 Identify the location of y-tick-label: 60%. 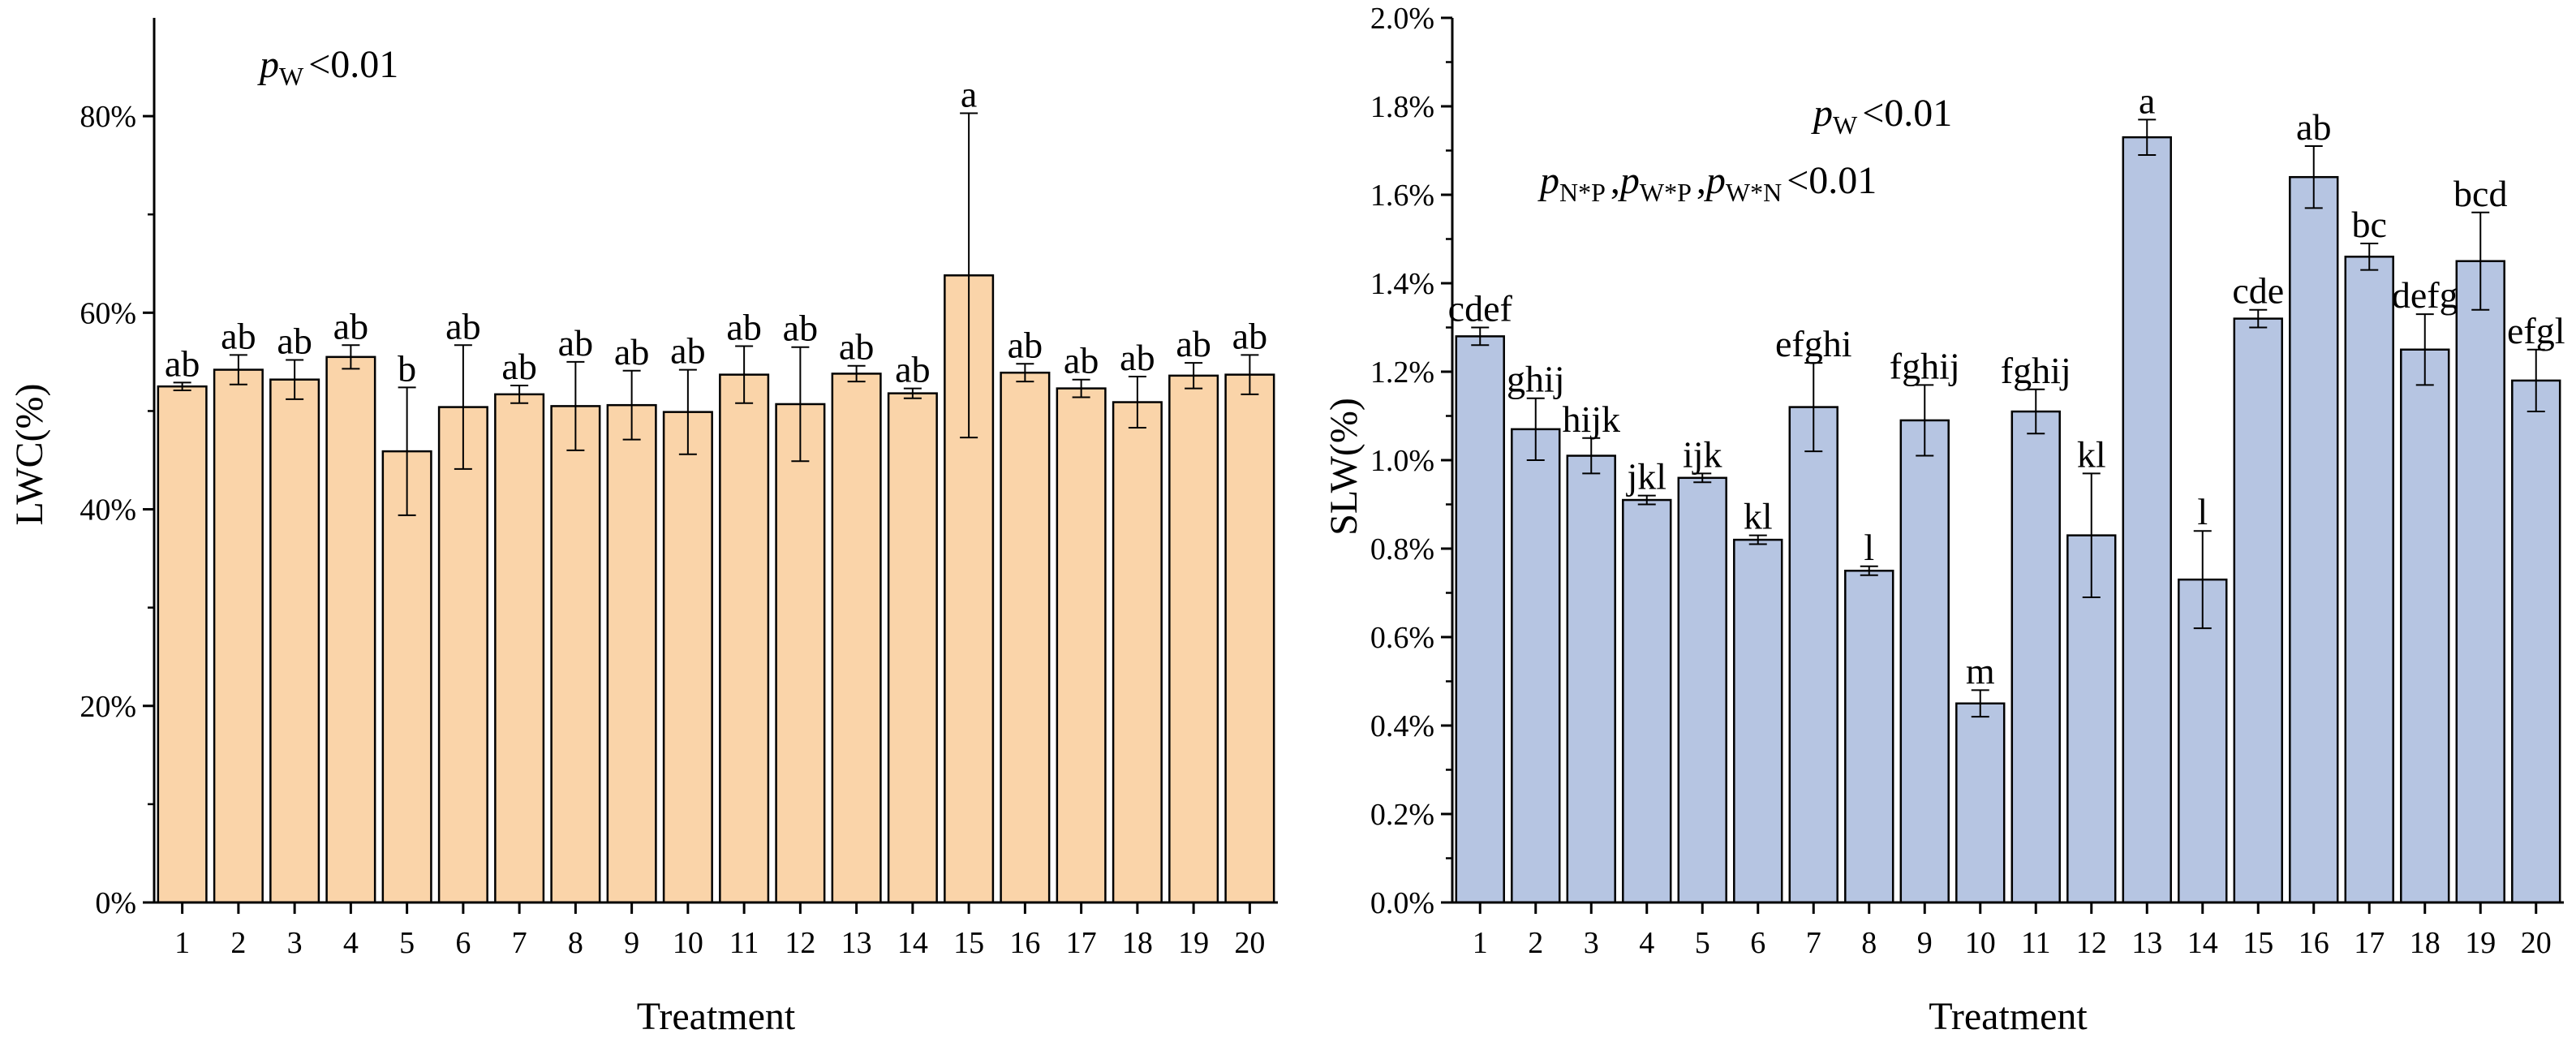
(108, 313).